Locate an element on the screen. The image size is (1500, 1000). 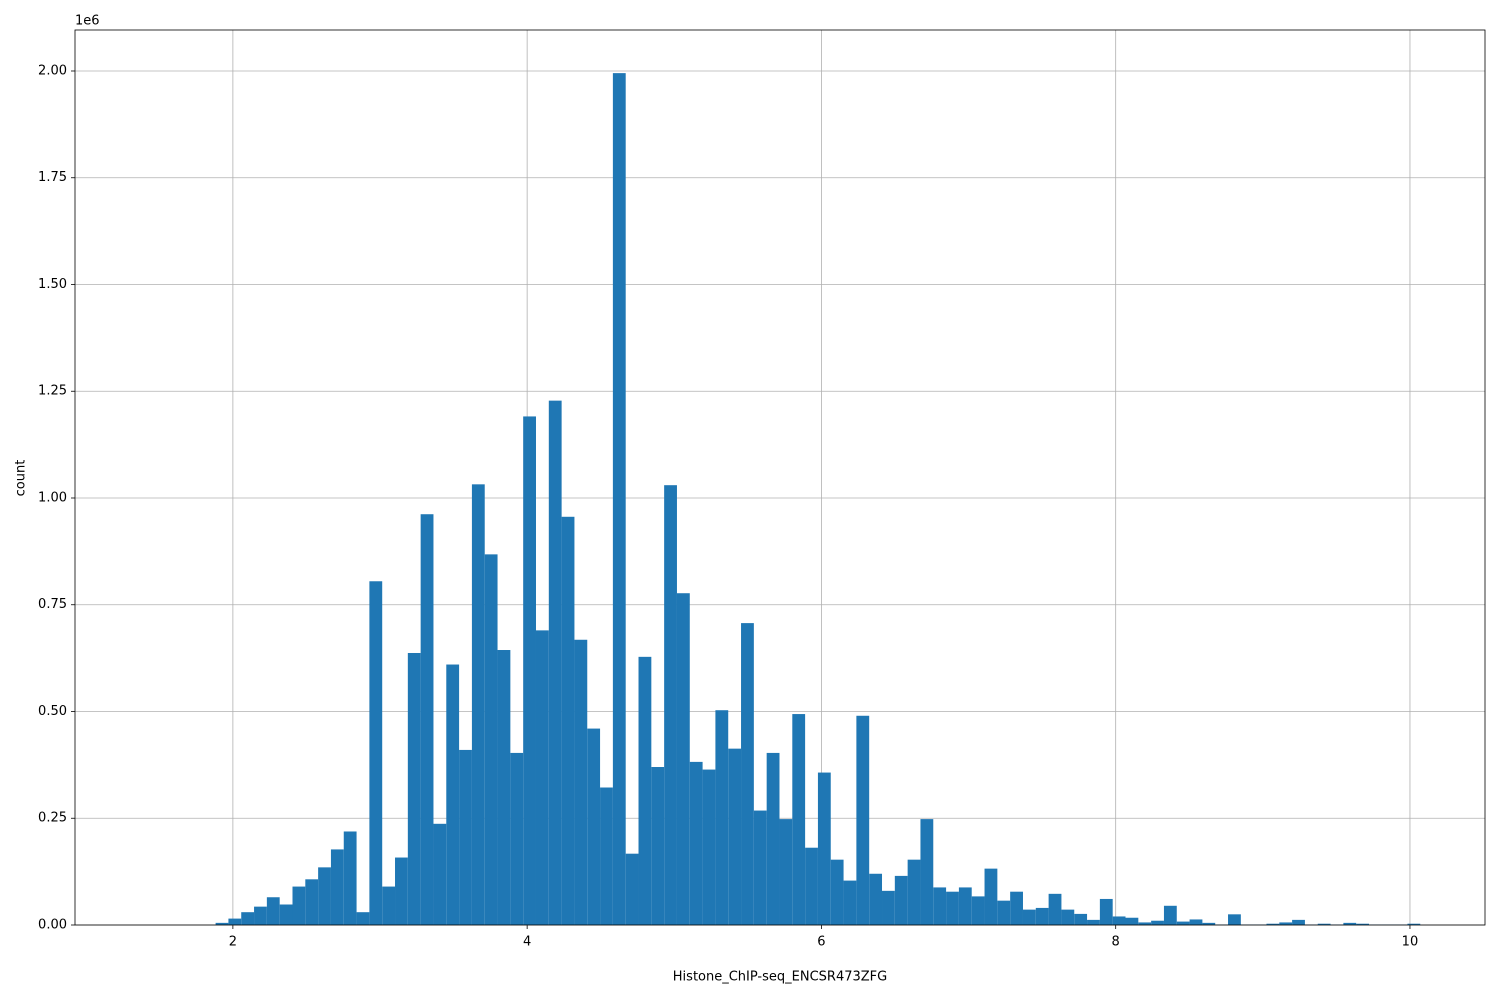
y-tick-label: 1.25 is located at coordinates (52, 391).